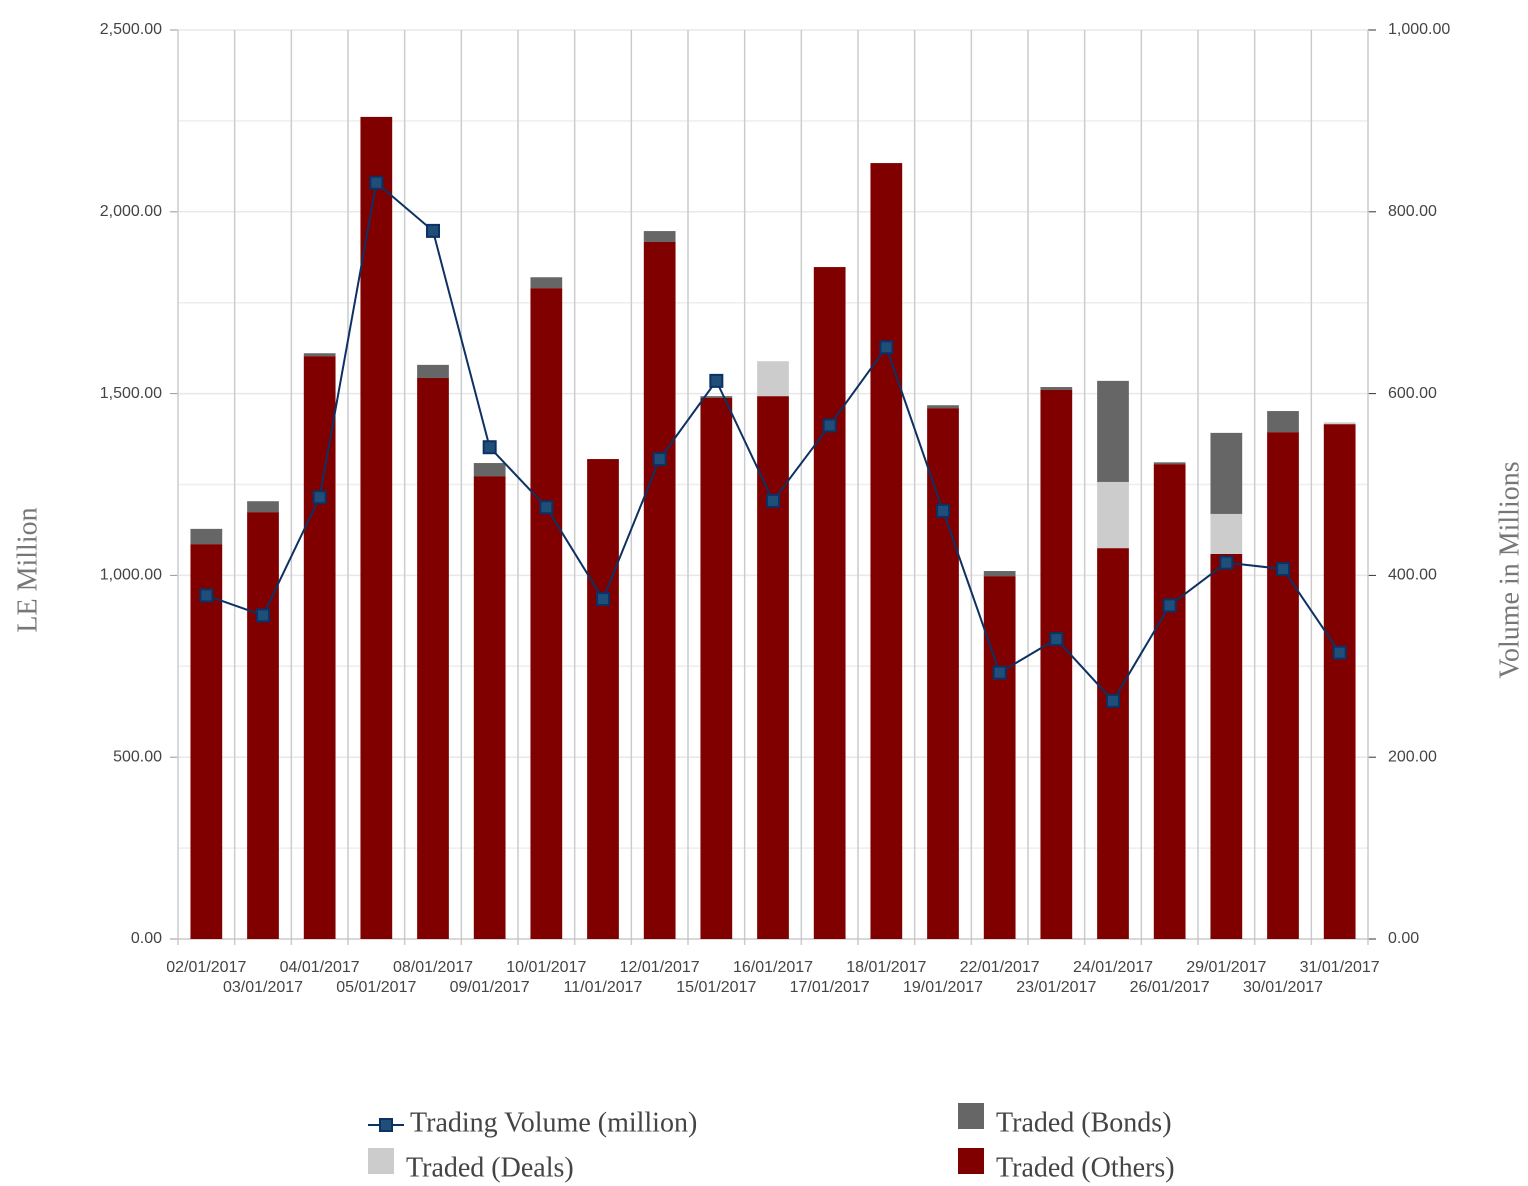 Image resolution: width=1528 pixels, height=1186 pixels. Describe the element at coordinates (1412, 756) in the screenshot. I see `y2-tick-label: 200.00` at that location.